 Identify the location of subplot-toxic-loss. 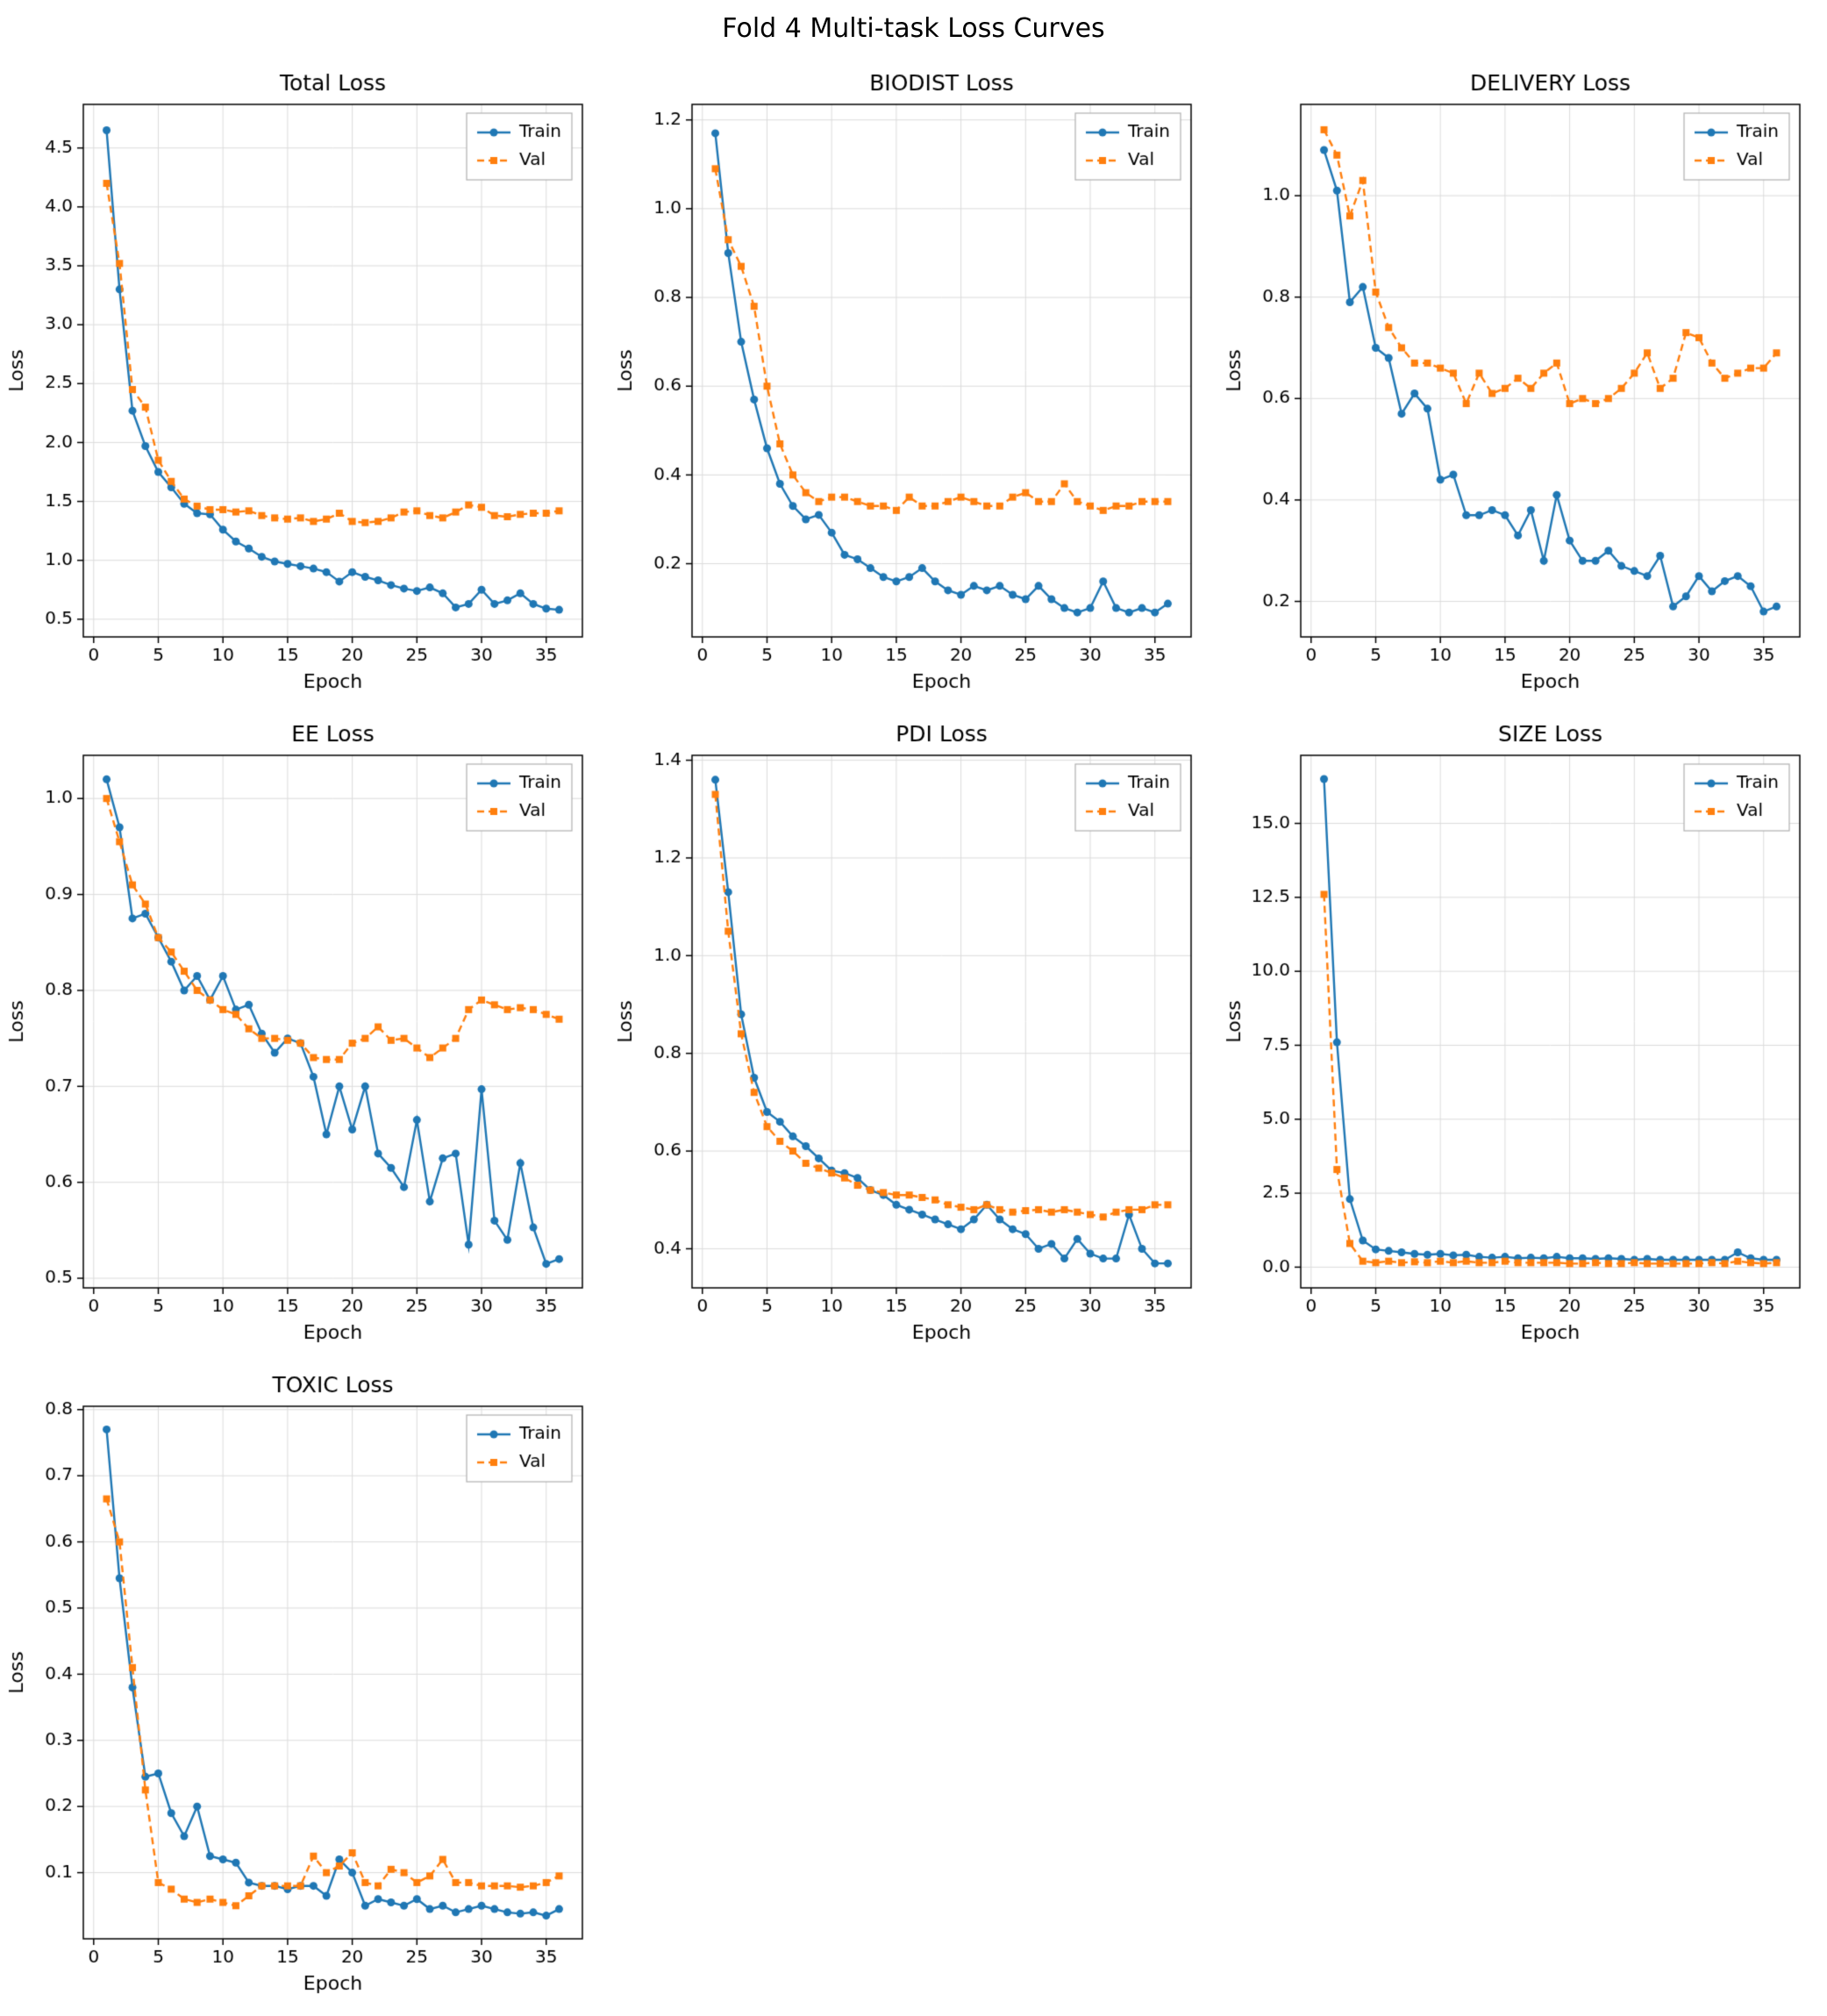
(304, 1683).